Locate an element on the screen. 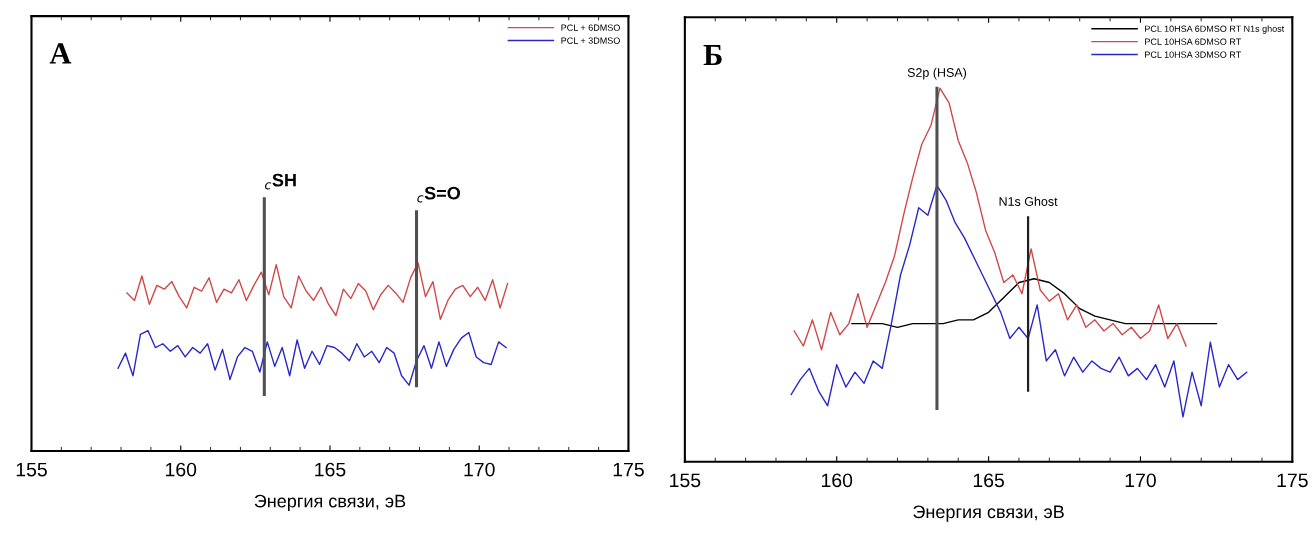  ref-line-label: $_{c}$S=O is located at coordinates (439, 194).